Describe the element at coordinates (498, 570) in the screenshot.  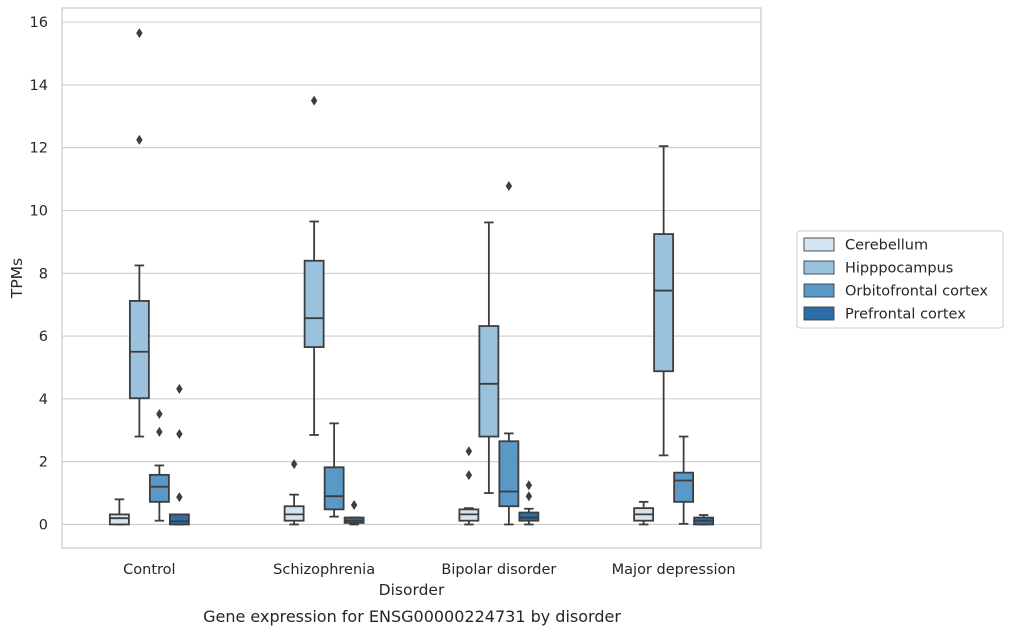
I see `x-tick-label: Bipolar disorder` at that location.